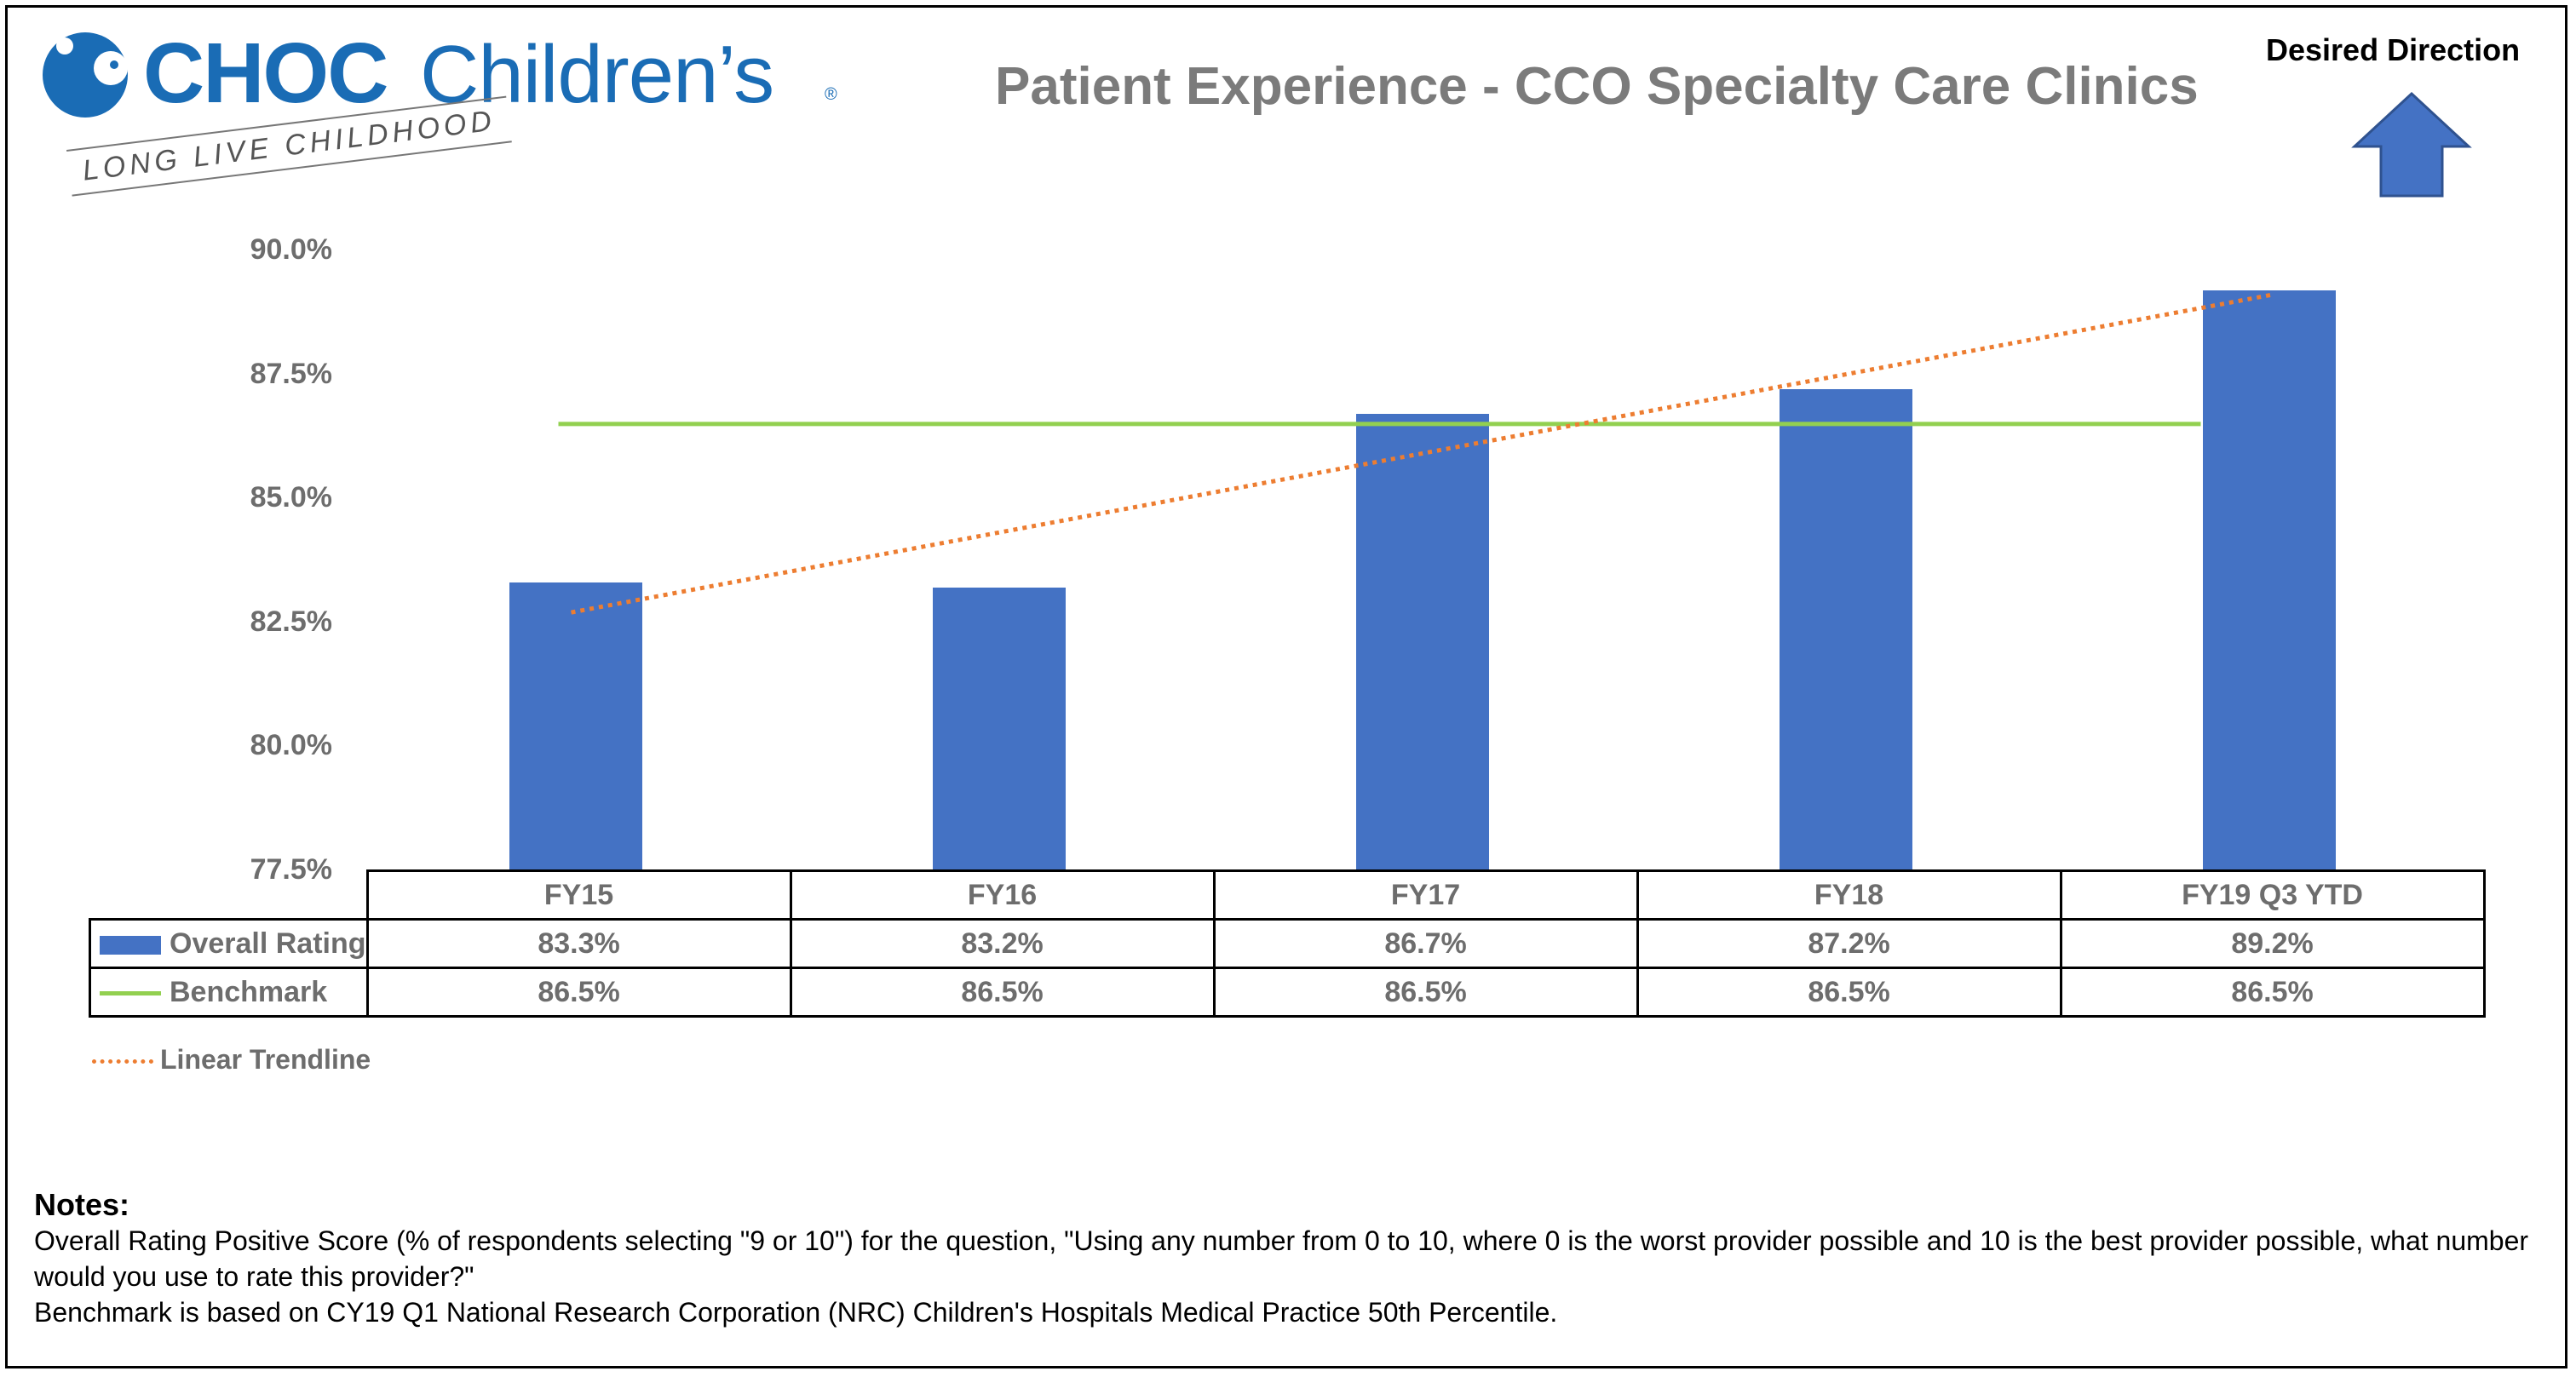 This screenshot has height=1377, width=2576. What do you see at coordinates (266, 1059) in the screenshot?
I see `legend-label: Linear Trendline` at bounding box center [266, 1059].